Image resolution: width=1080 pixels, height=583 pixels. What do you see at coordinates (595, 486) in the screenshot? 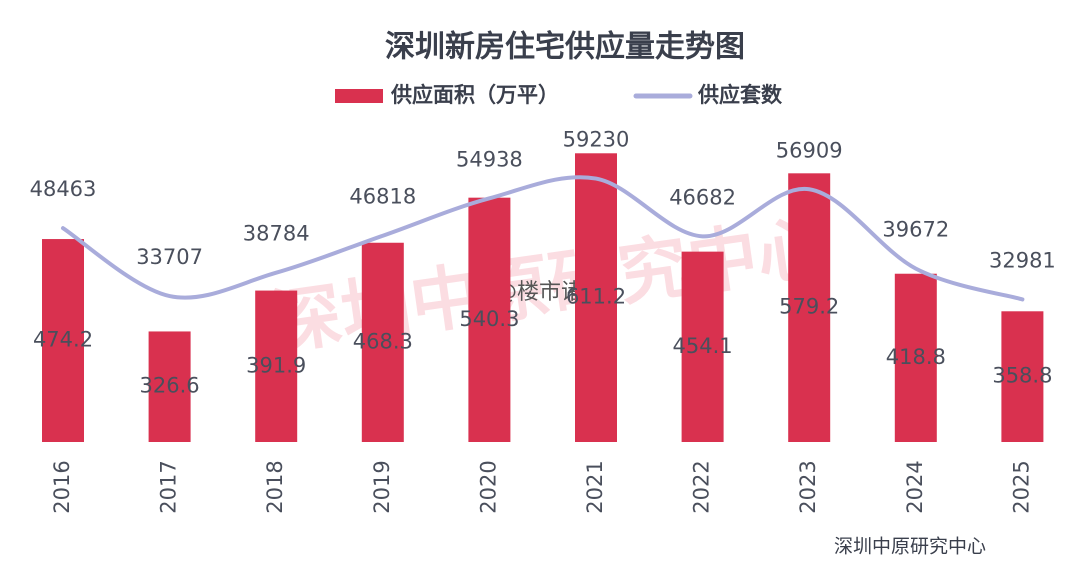
I see `x-tick-label: 2021` at bounding box center [595, 486].